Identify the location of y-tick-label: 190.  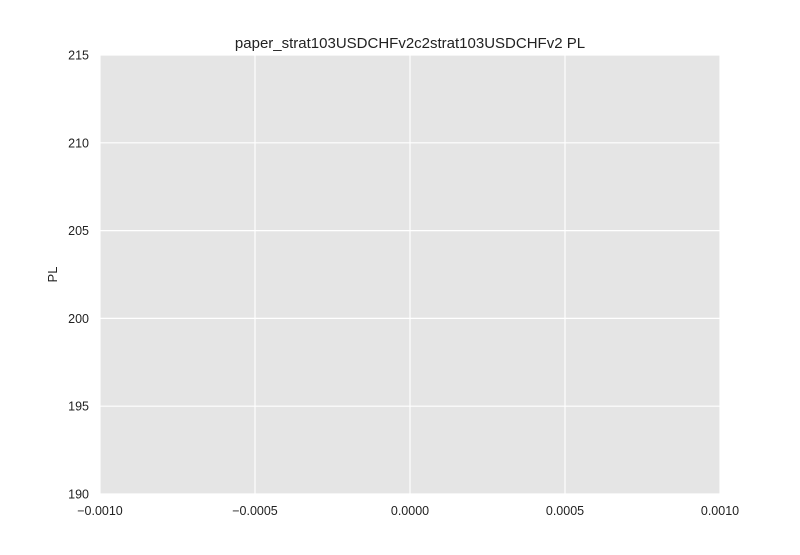
(78, 495).